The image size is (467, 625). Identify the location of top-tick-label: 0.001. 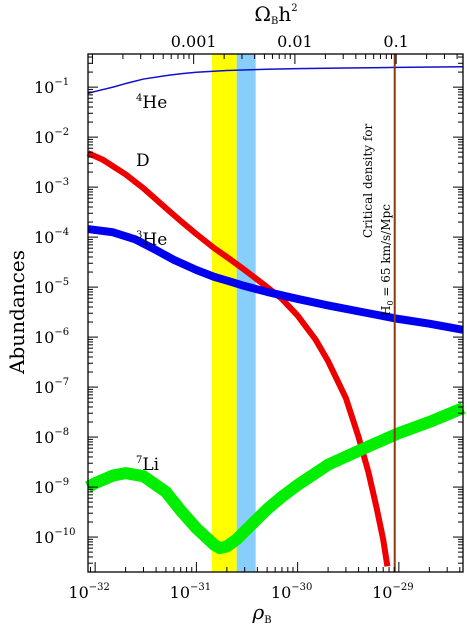
(194, 41).